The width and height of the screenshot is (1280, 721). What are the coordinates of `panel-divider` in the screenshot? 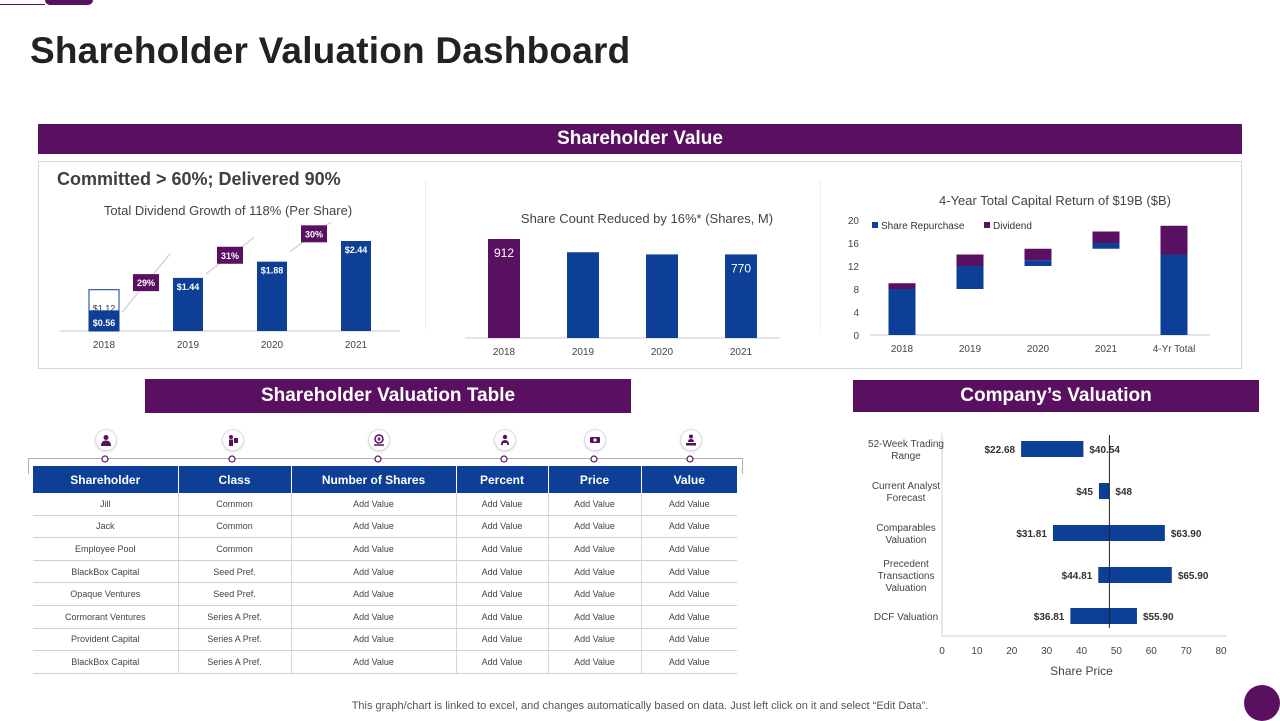 It's located at (425, 255).